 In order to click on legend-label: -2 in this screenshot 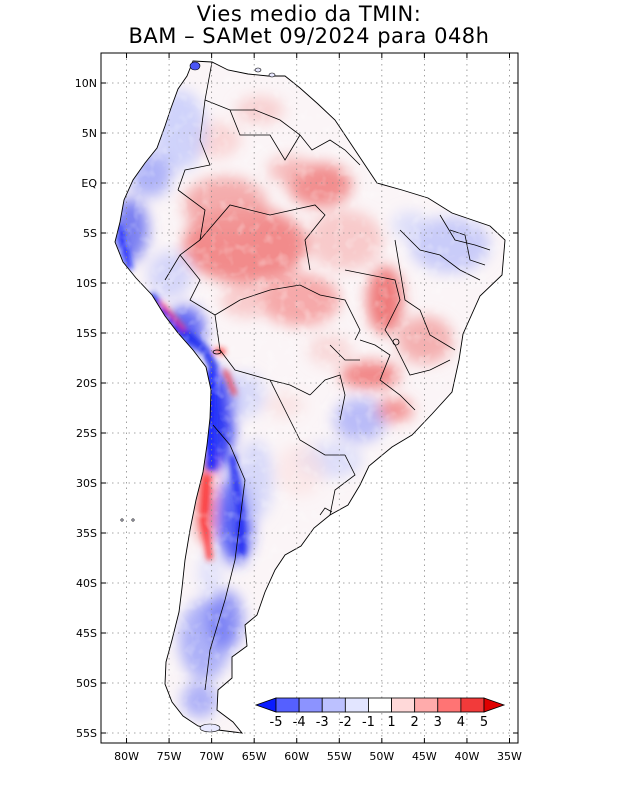, I will do `click(345, 722)`.